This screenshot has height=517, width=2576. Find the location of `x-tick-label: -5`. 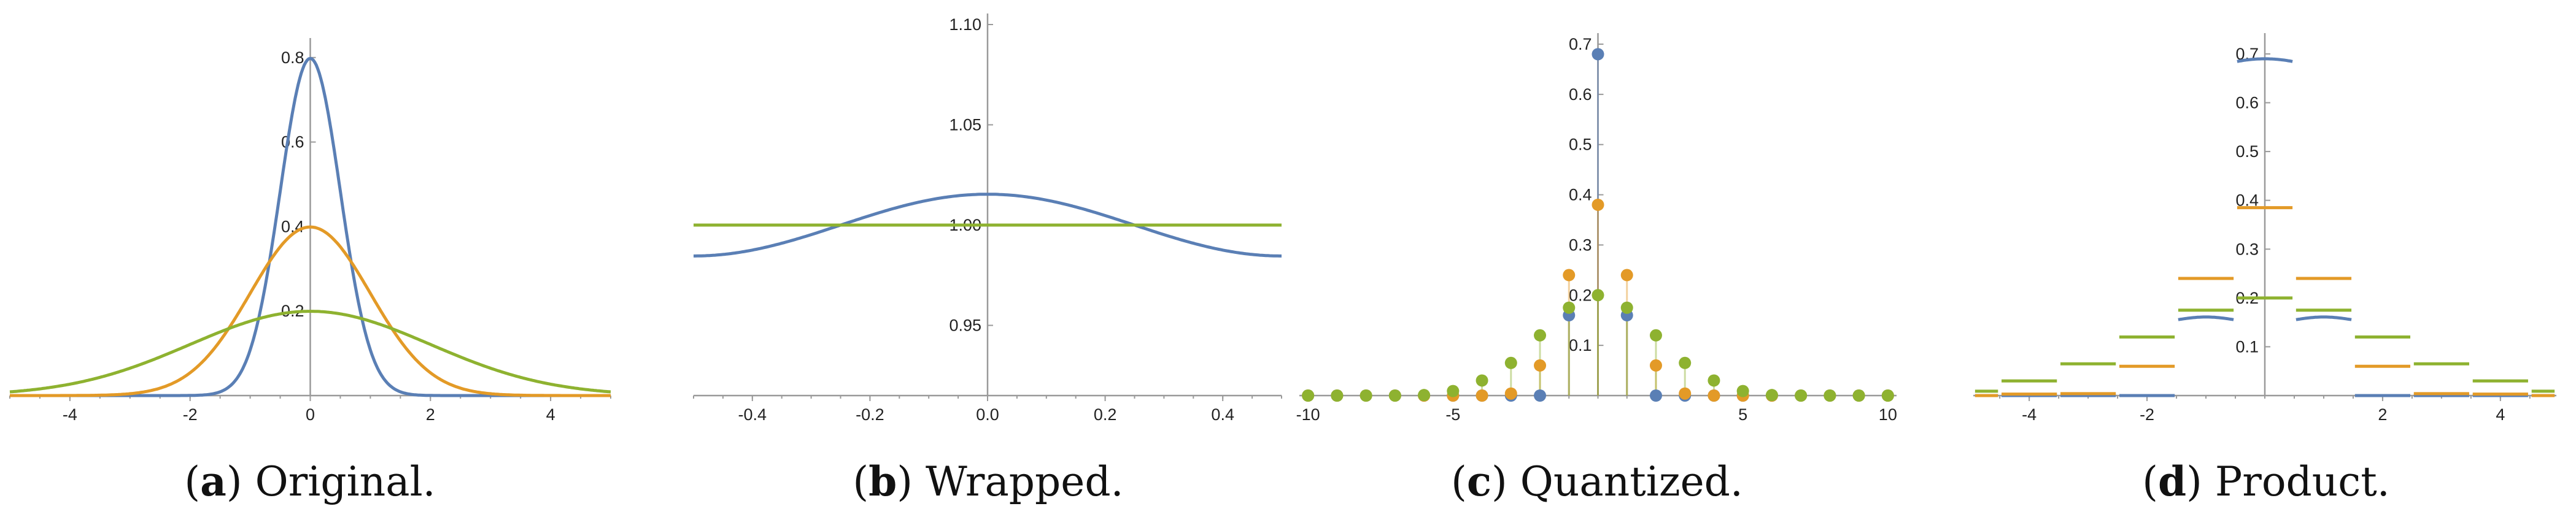

x-tick-label: -5 is located at coordinates (1452, 415).